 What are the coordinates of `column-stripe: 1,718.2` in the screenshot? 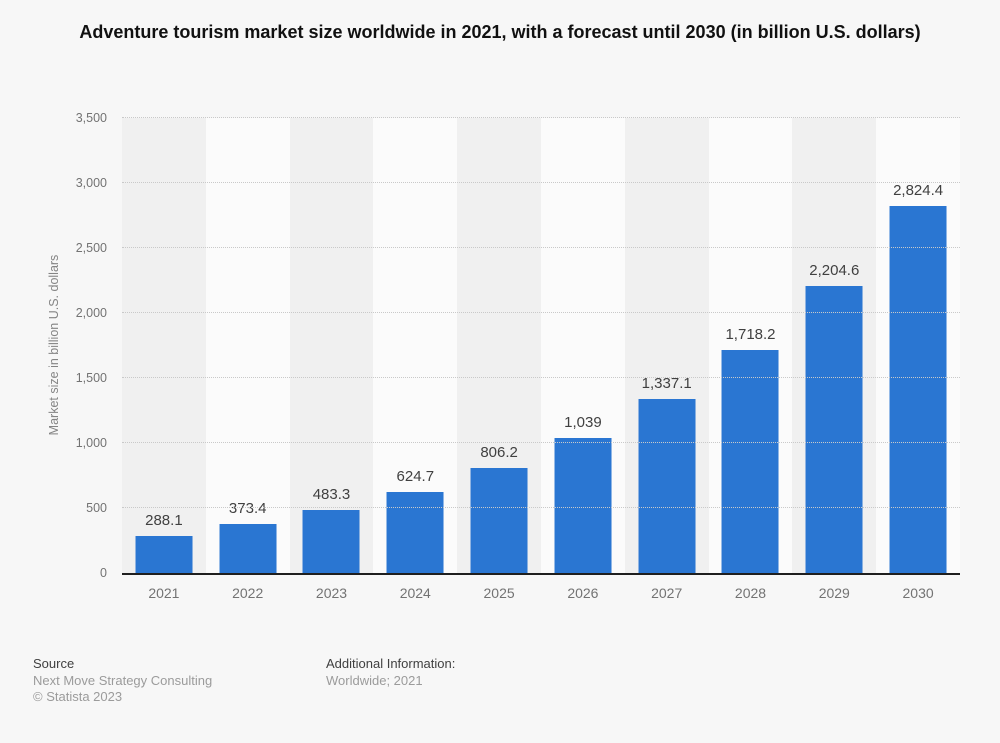 It's located at (750, 345).